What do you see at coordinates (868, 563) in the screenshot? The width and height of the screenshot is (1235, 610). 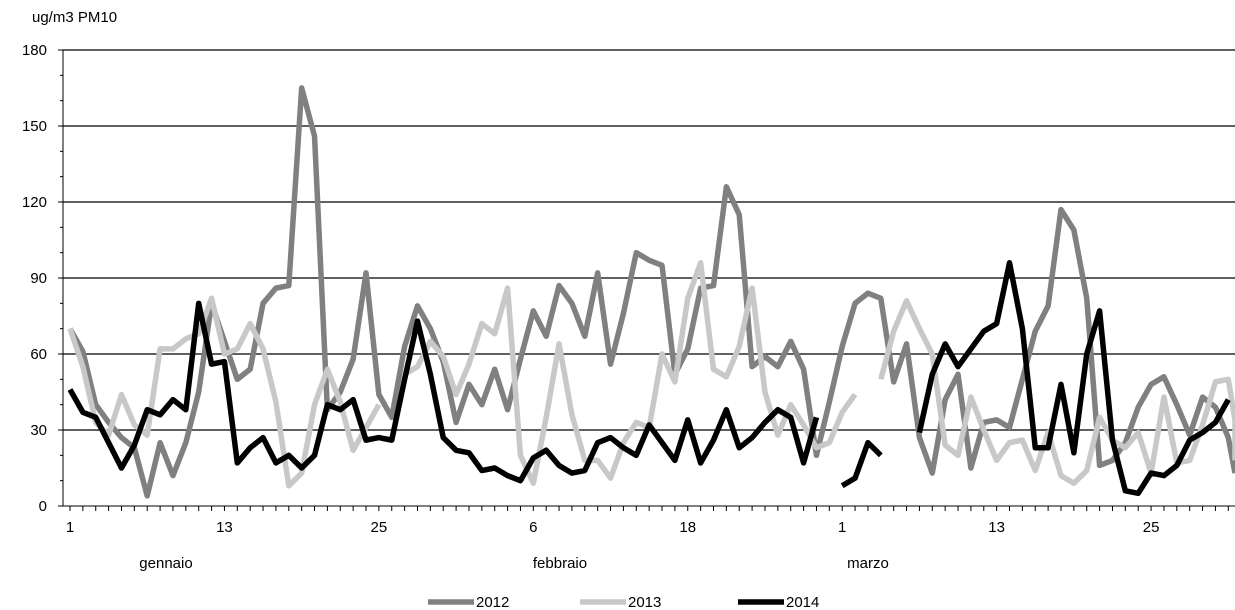 I see `month-label: marzo` at bounding box center [868, 563].